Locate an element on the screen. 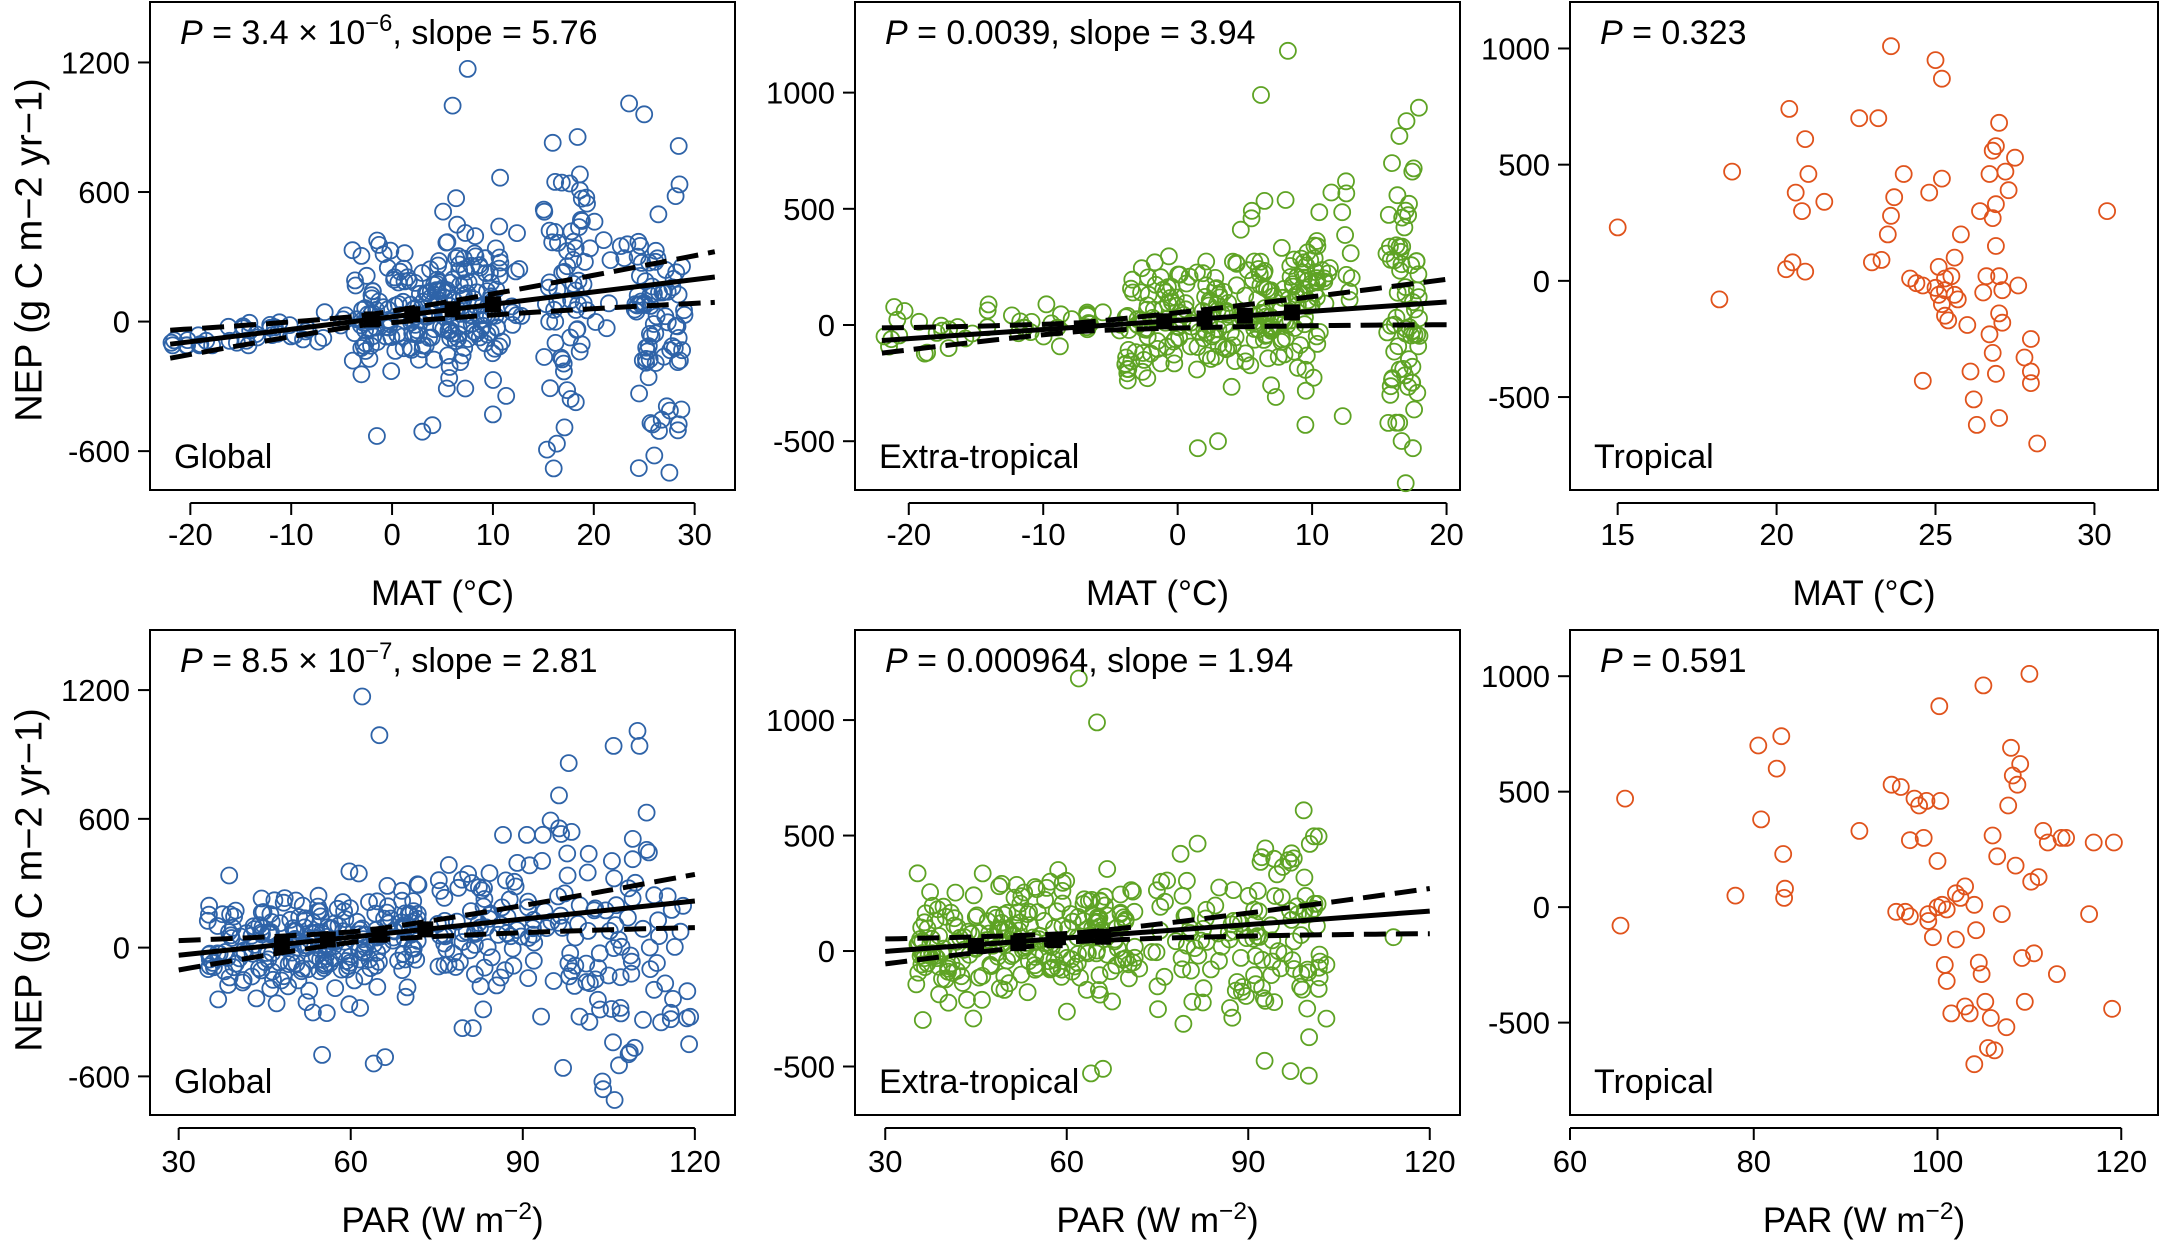 The image size is (2168, 1245). y-tick-label: 500 is located at coordinates (1524, 792).